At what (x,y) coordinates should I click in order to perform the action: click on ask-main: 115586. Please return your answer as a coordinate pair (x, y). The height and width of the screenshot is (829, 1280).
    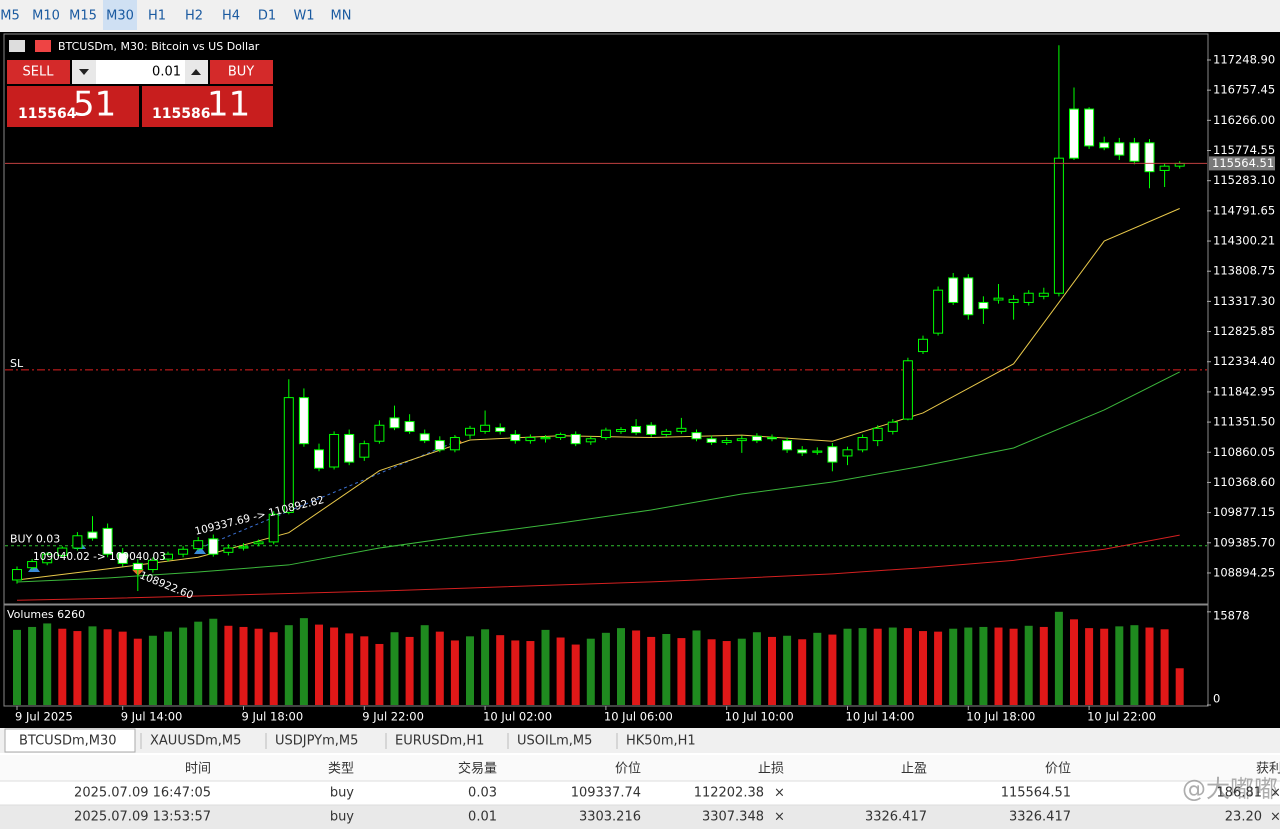
    Looking at the image, I should click on (181, 114).